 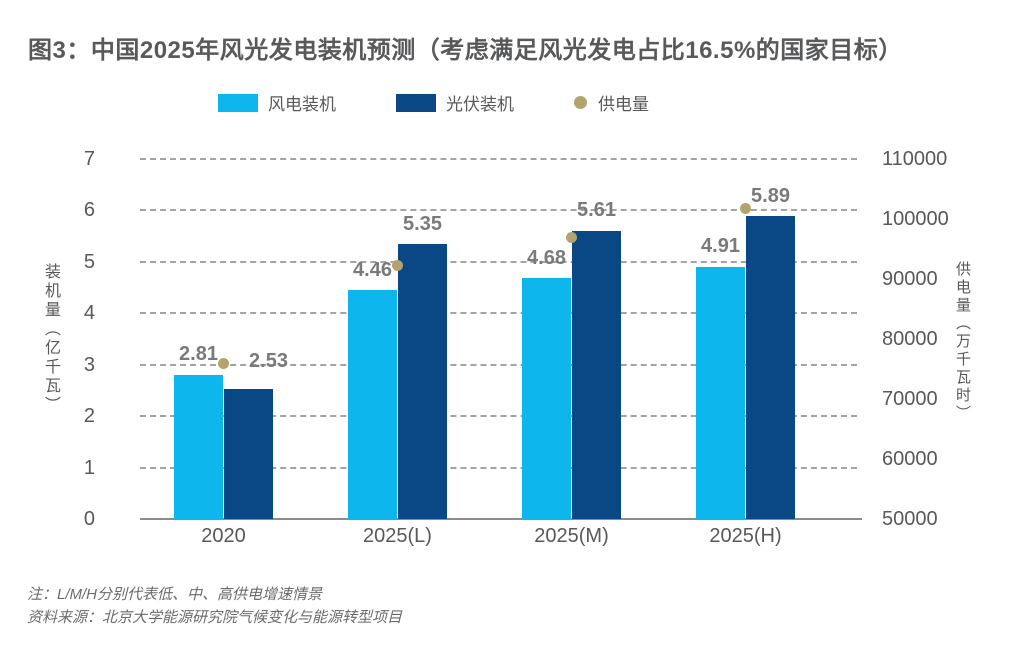 What do you see at coordinates (302, 104) in the screenshot?
I see `legend-label-wind: 风电装机` at bounding box center [302, 104].